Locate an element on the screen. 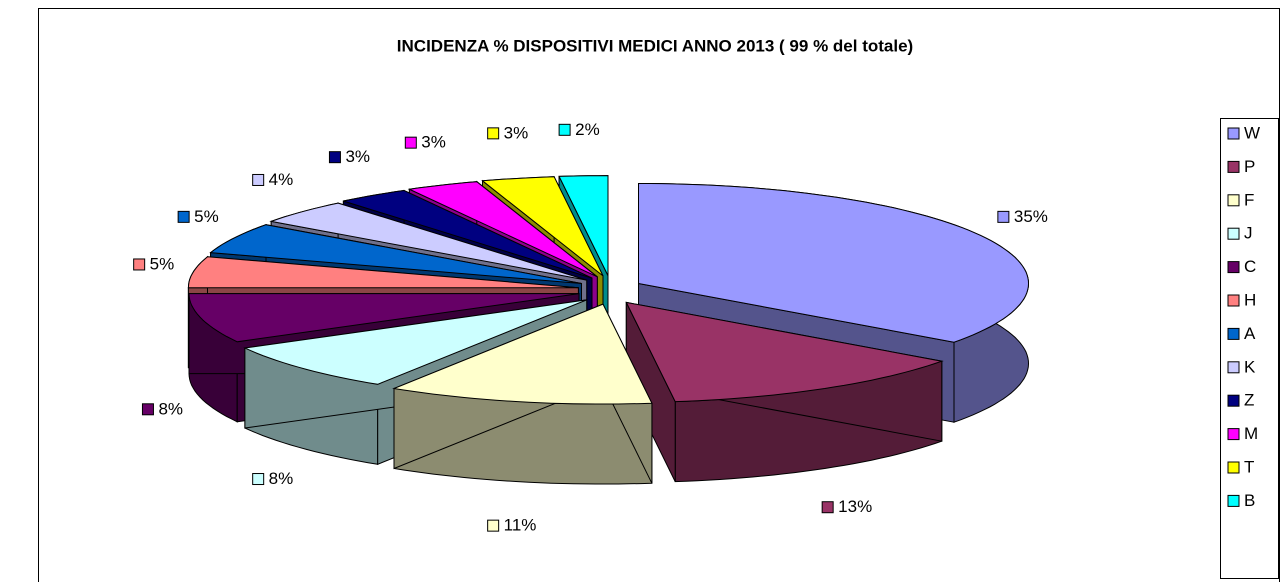  legend-label: B is located at coordinates (1249, 500).